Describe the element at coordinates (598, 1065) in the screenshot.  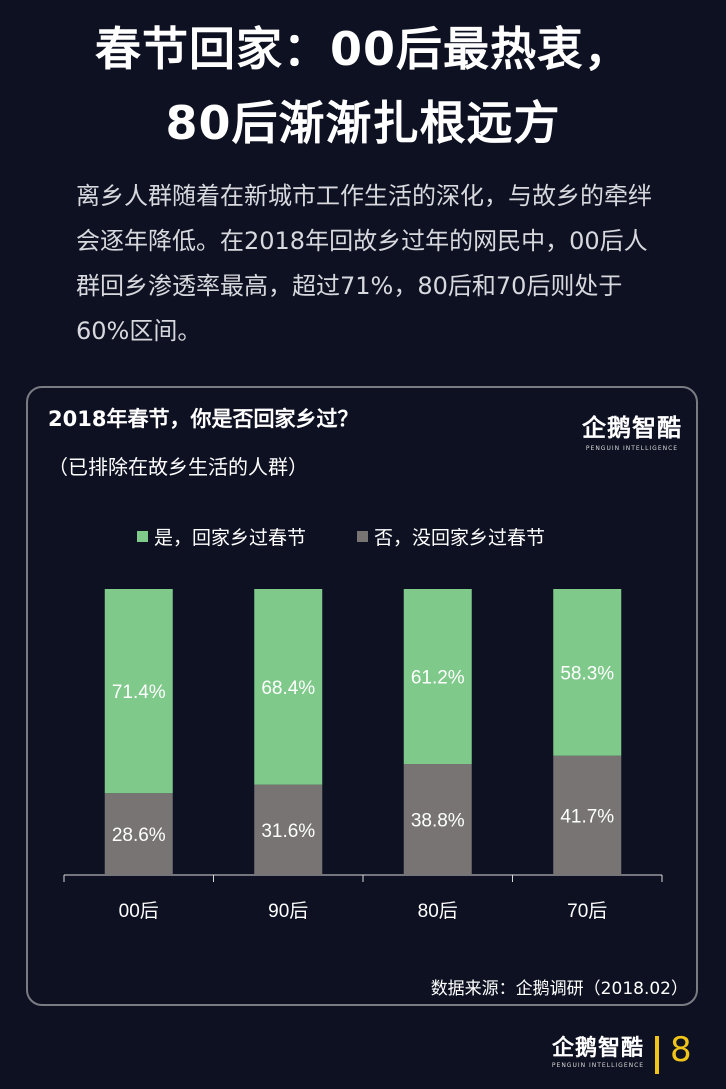
I see `footer-logo-tagline: PENGUIN INTELLIGENCE` at that location.